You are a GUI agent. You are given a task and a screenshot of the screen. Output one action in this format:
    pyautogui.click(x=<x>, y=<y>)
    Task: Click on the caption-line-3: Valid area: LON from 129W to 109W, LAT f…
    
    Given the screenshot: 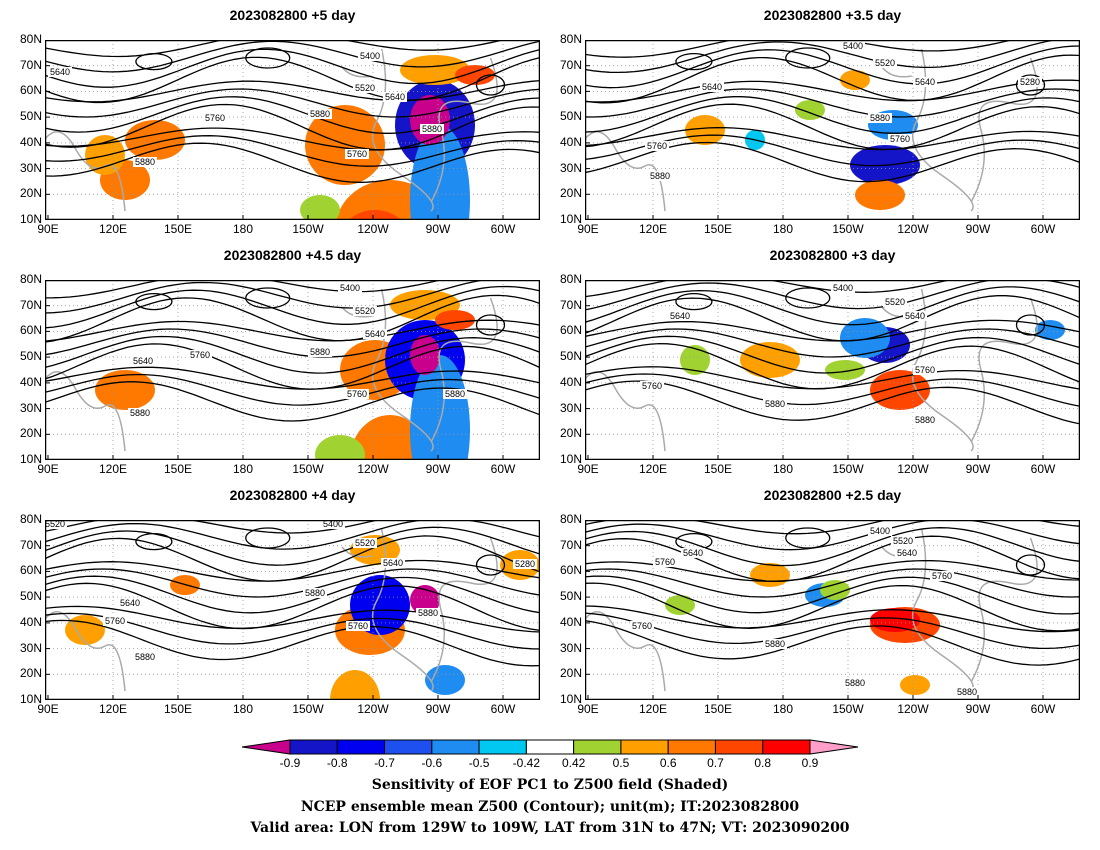 What is the action you would take?
    pyautogui.click(x=550, y=828)
    